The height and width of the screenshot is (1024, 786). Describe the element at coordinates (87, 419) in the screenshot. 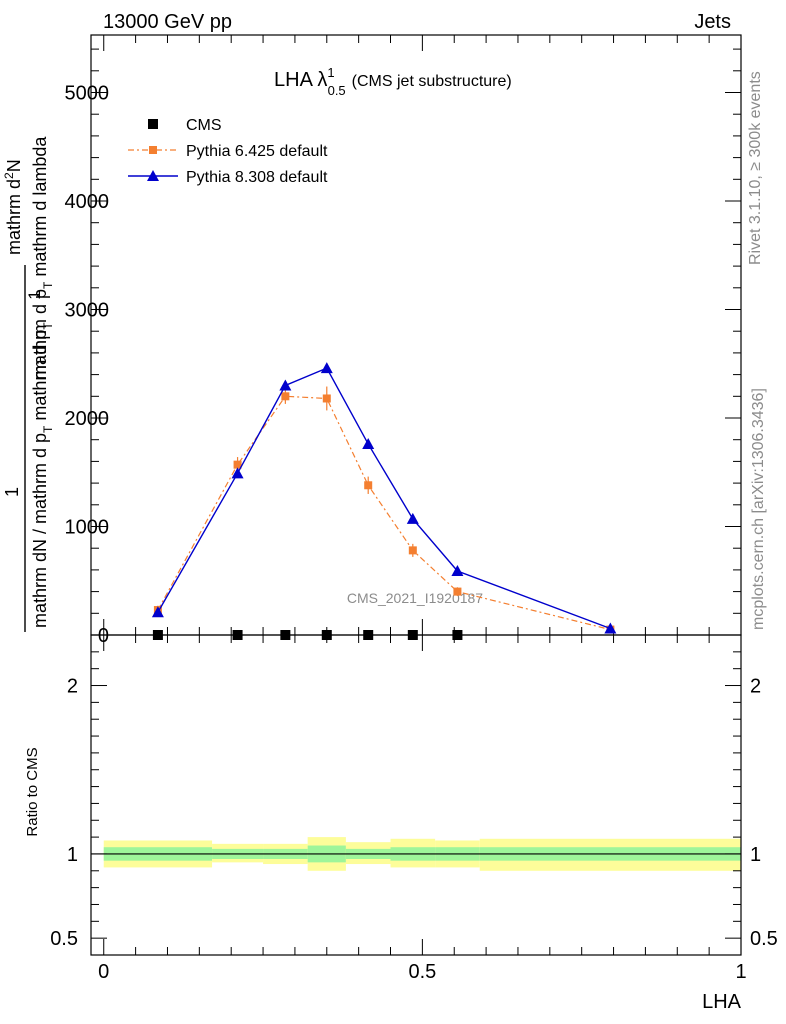

I see `y-tick-label: 2000` at that location.